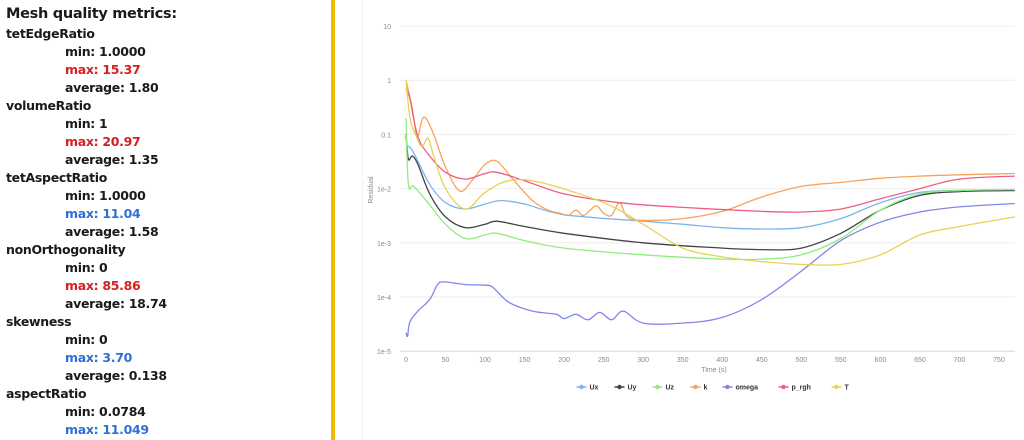 The image size is (1024, 440). What do you see at coordinates (91, 14) in the screenshot?
I see `metrics-title: Mesh quality metrics:` at bounding box center [91, 14].